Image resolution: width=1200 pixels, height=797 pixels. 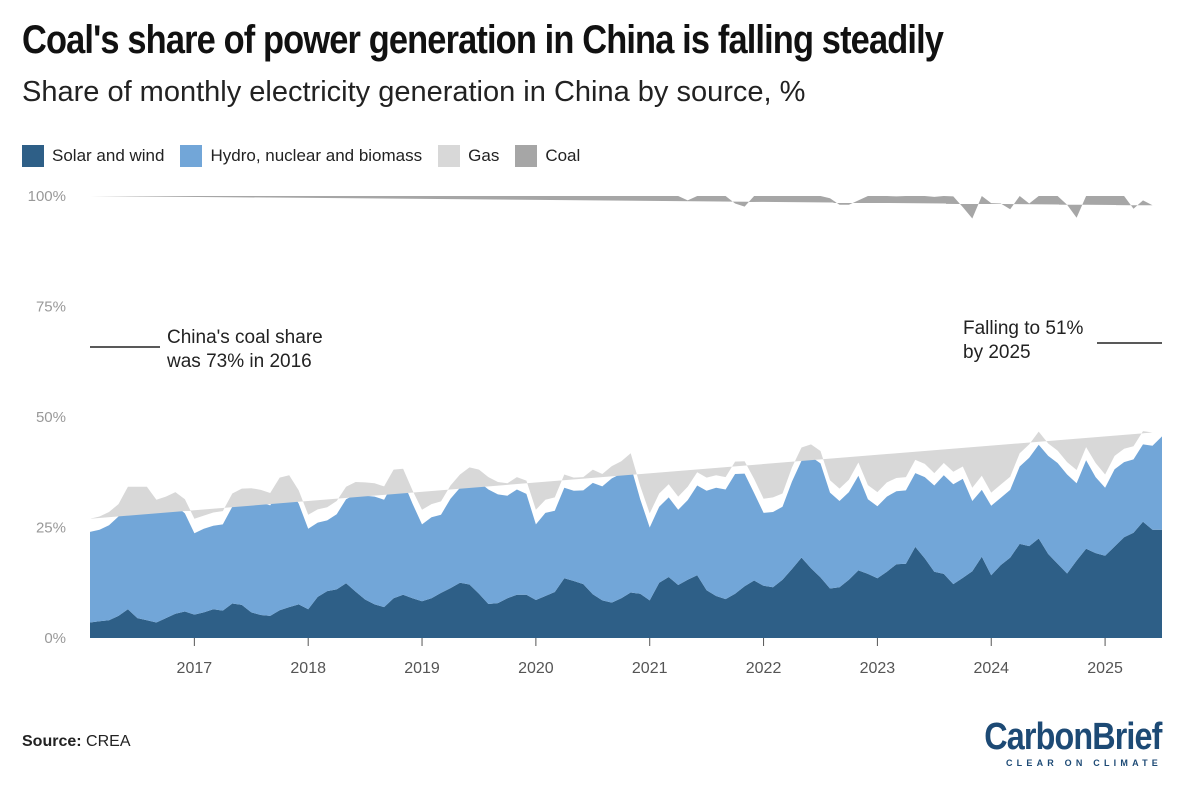 I want to click on x-tick-label: 2021, so click(x=650, y=668).